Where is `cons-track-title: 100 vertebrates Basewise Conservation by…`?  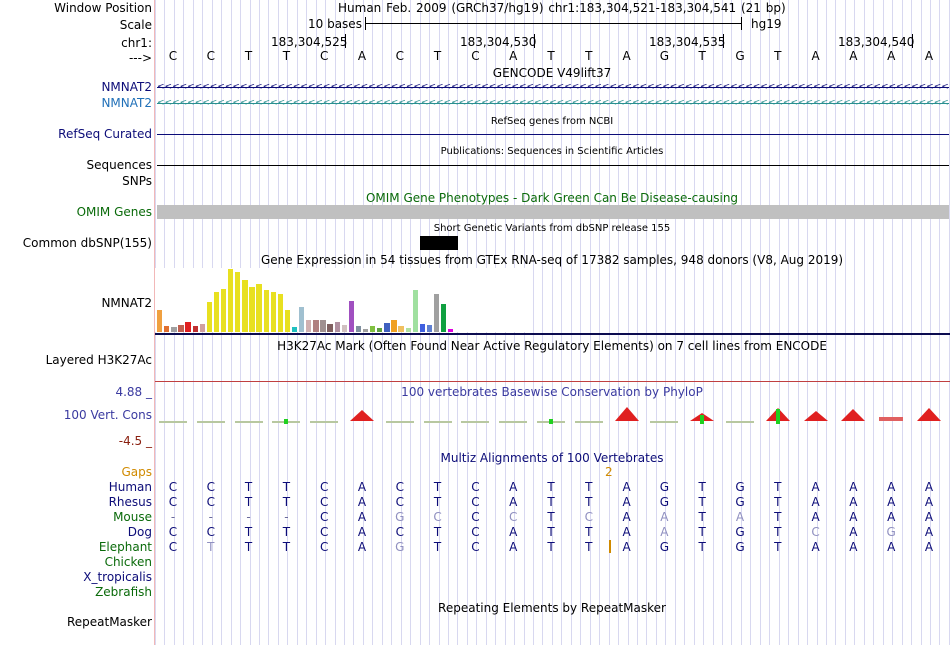 cons-track-title: 100 vertebrates Basewise Conservation by… is located at coordinates (552, 392).